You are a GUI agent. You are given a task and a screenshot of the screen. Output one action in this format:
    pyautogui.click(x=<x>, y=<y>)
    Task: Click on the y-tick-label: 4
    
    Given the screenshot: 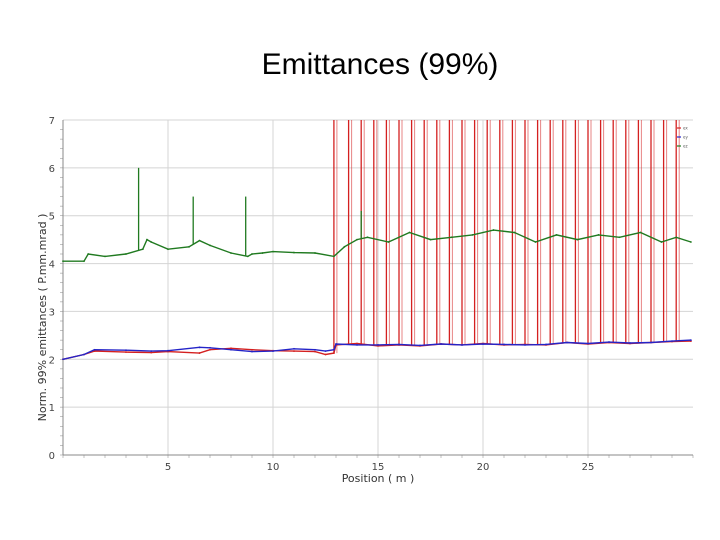 What is the action you would take?
    pyautogui.click(x=52, y=265)
    